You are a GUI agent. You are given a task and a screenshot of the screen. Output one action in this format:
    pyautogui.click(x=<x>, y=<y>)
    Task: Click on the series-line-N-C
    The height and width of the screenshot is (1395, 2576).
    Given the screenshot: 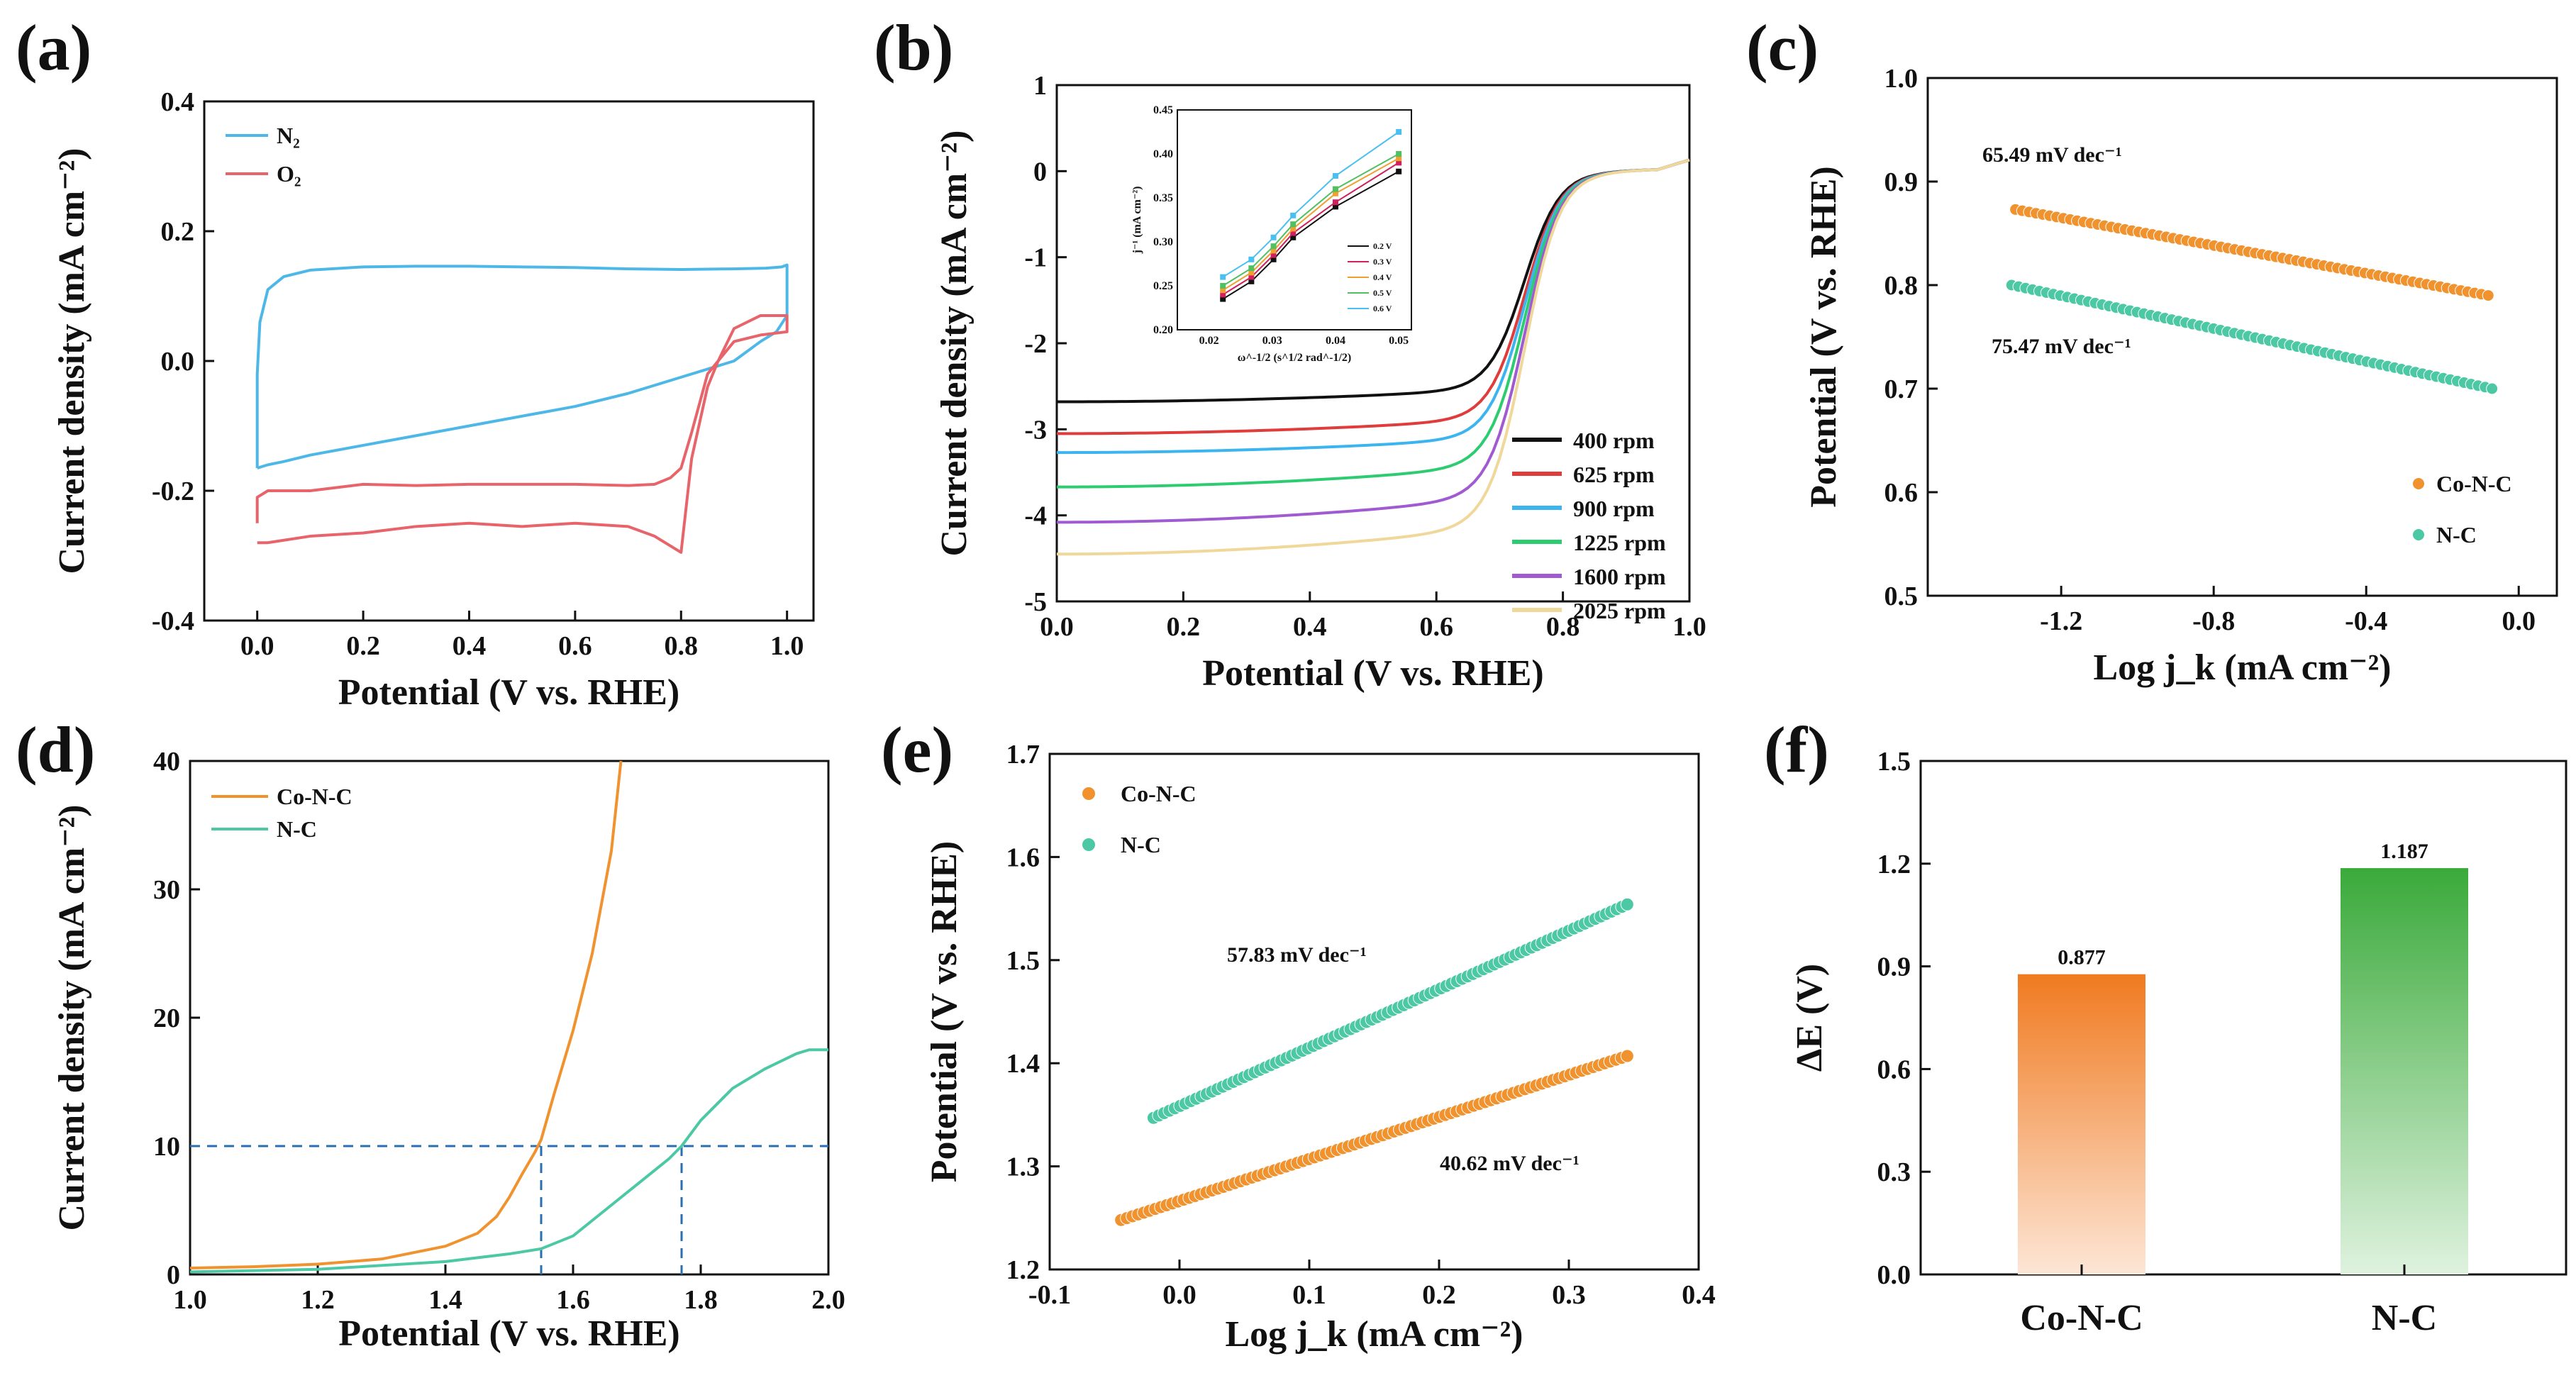 What is the action you would take?
    pyautogui.click(x=509, y=1161)
    